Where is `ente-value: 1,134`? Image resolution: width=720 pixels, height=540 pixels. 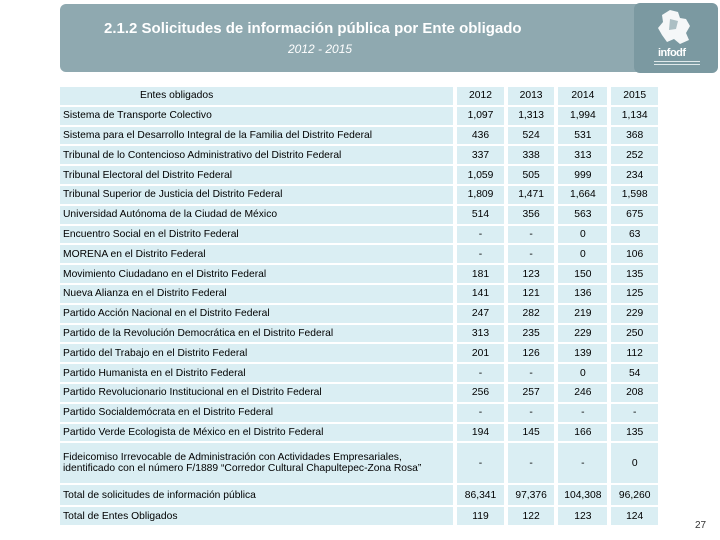 ente-value: 1,134 is located at coordinates (632, 115).